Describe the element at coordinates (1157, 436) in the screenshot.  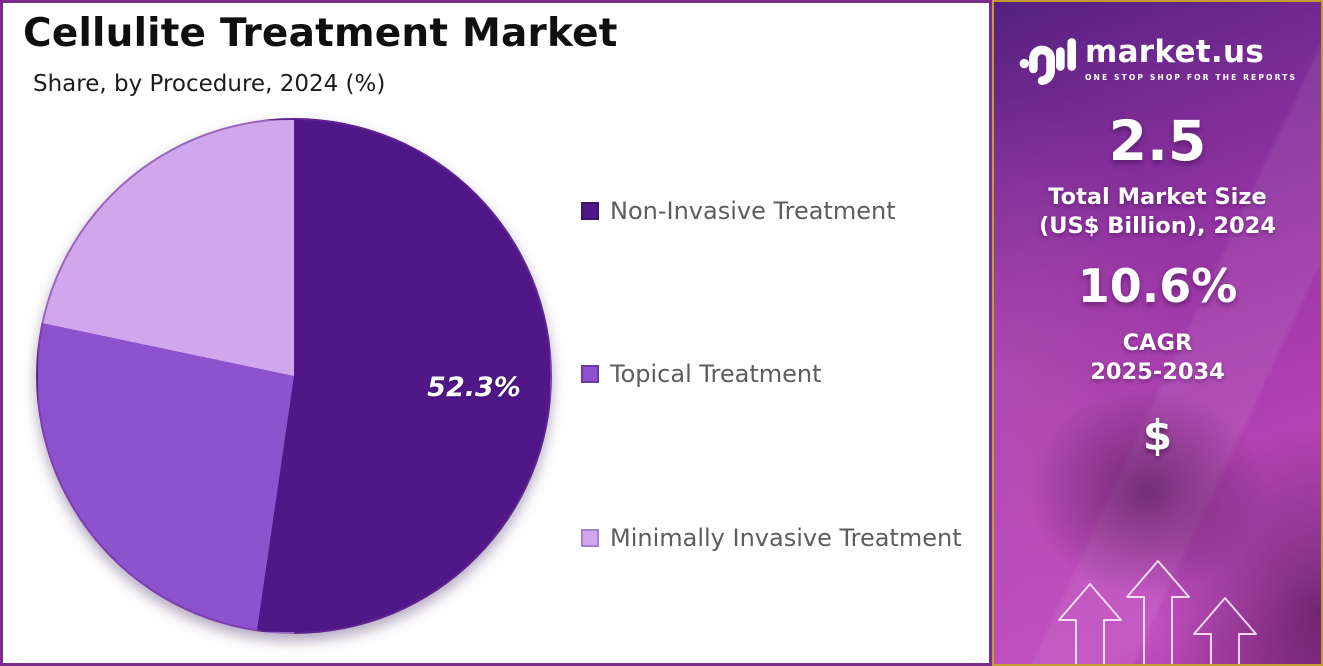
I see `dollar-icon: $` at that location.